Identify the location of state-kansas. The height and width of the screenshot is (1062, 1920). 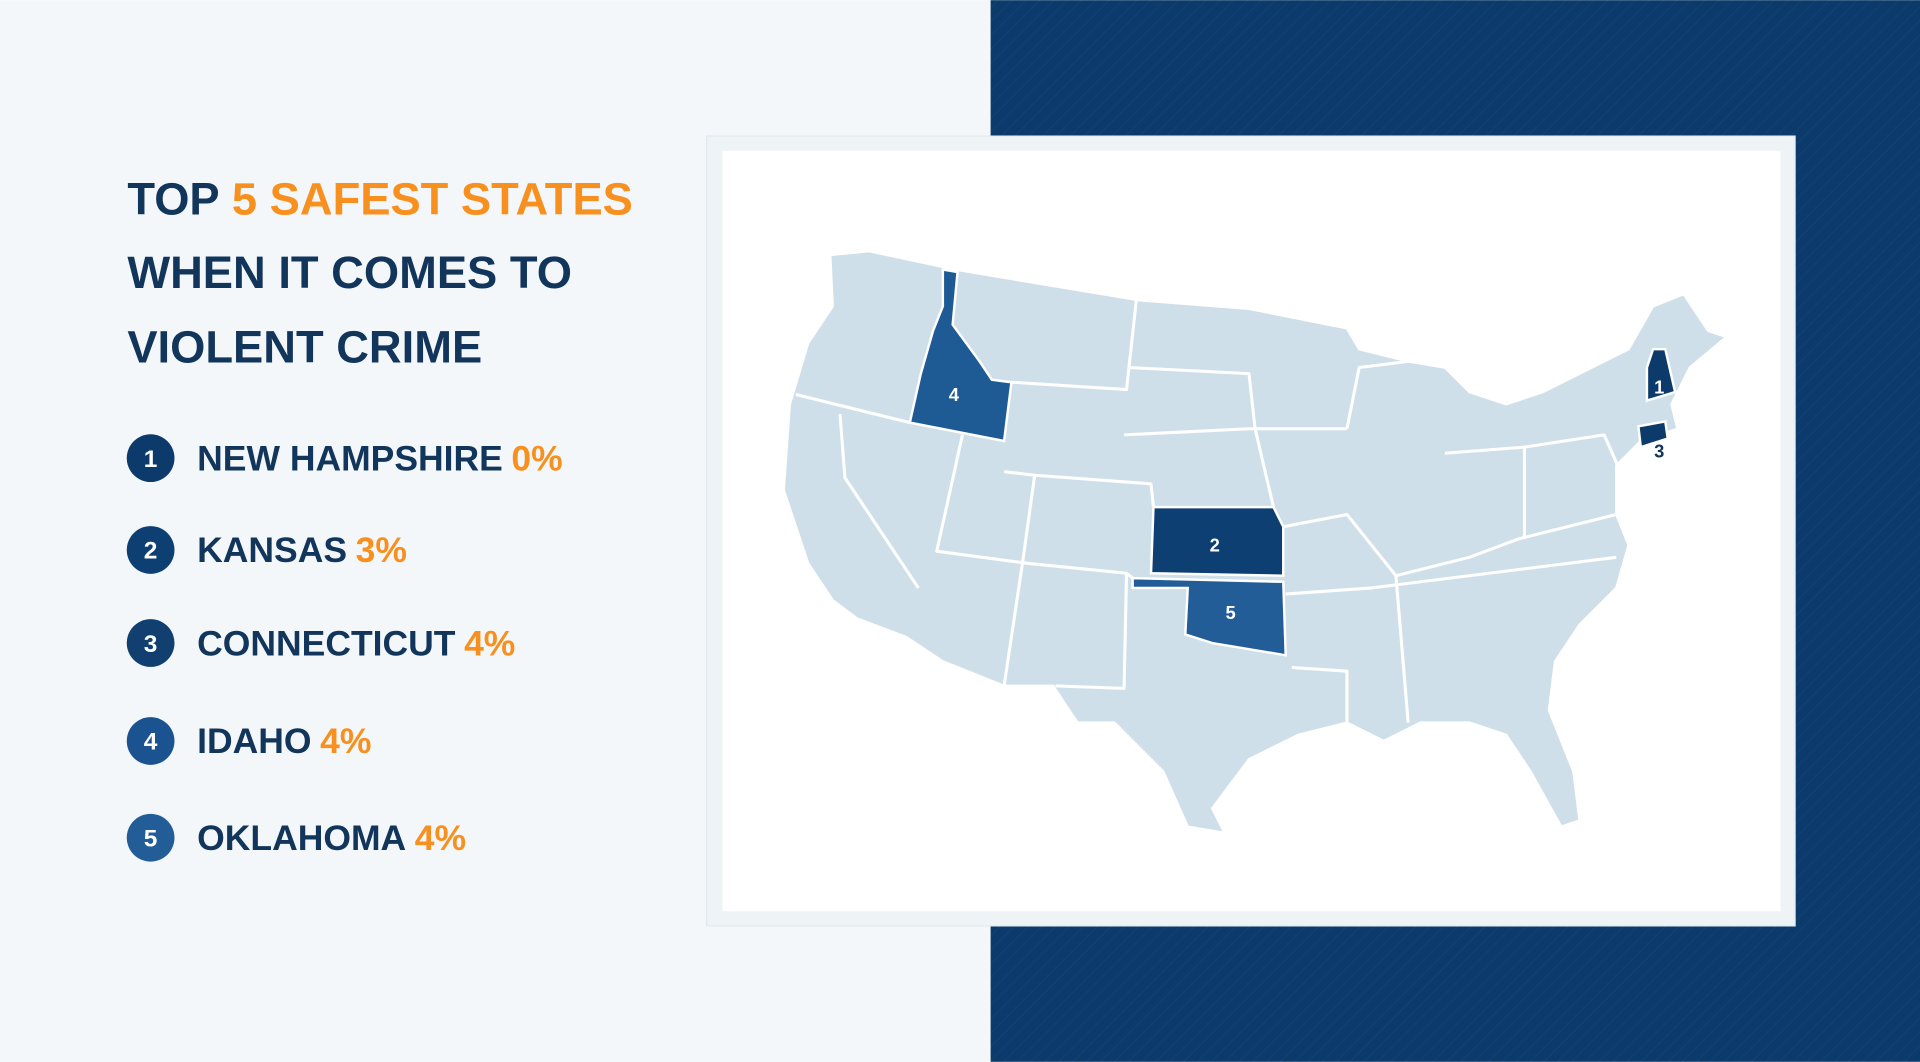
(1217, 541).